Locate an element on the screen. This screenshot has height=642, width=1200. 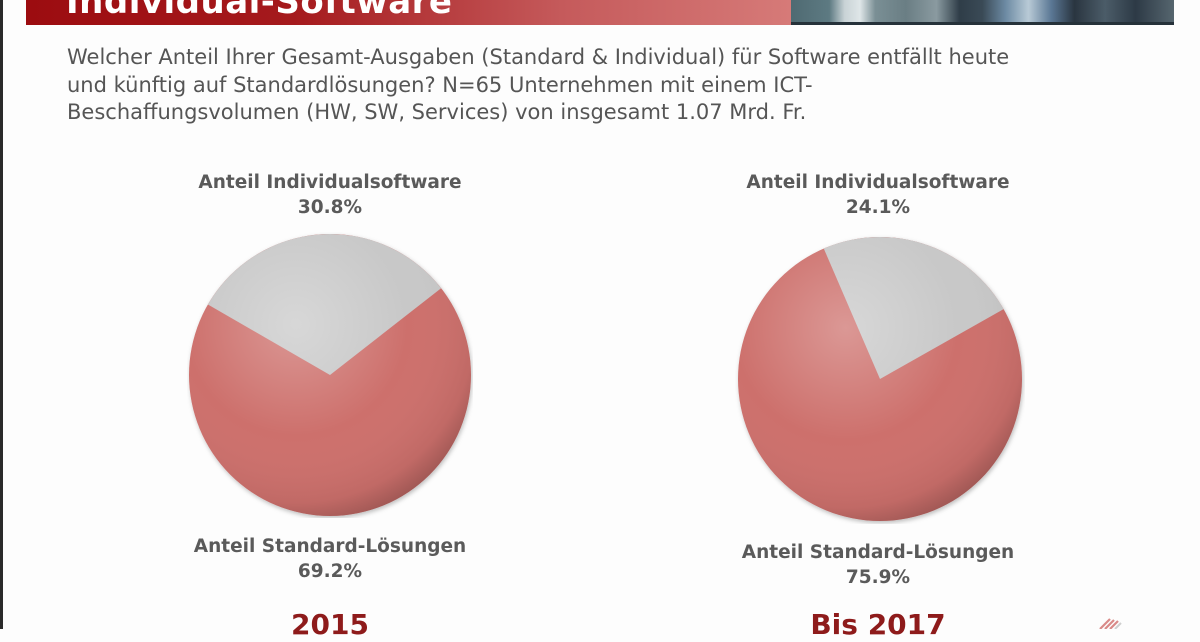
year-label-2015: 2015 is located at coordinates (330, 624).